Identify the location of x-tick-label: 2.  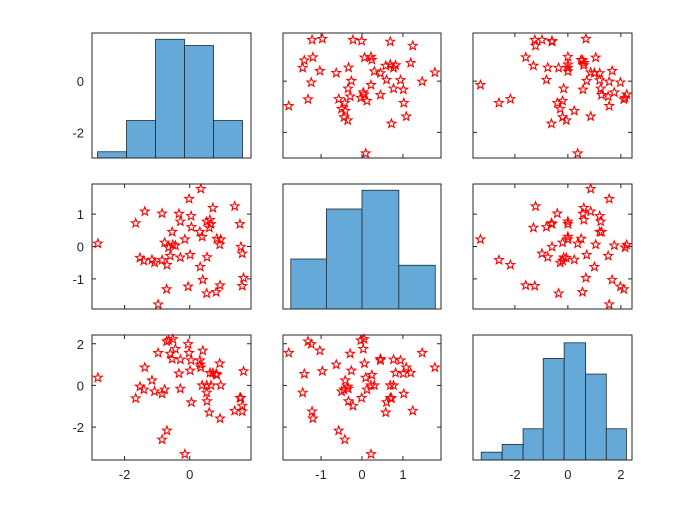
(620, 474).